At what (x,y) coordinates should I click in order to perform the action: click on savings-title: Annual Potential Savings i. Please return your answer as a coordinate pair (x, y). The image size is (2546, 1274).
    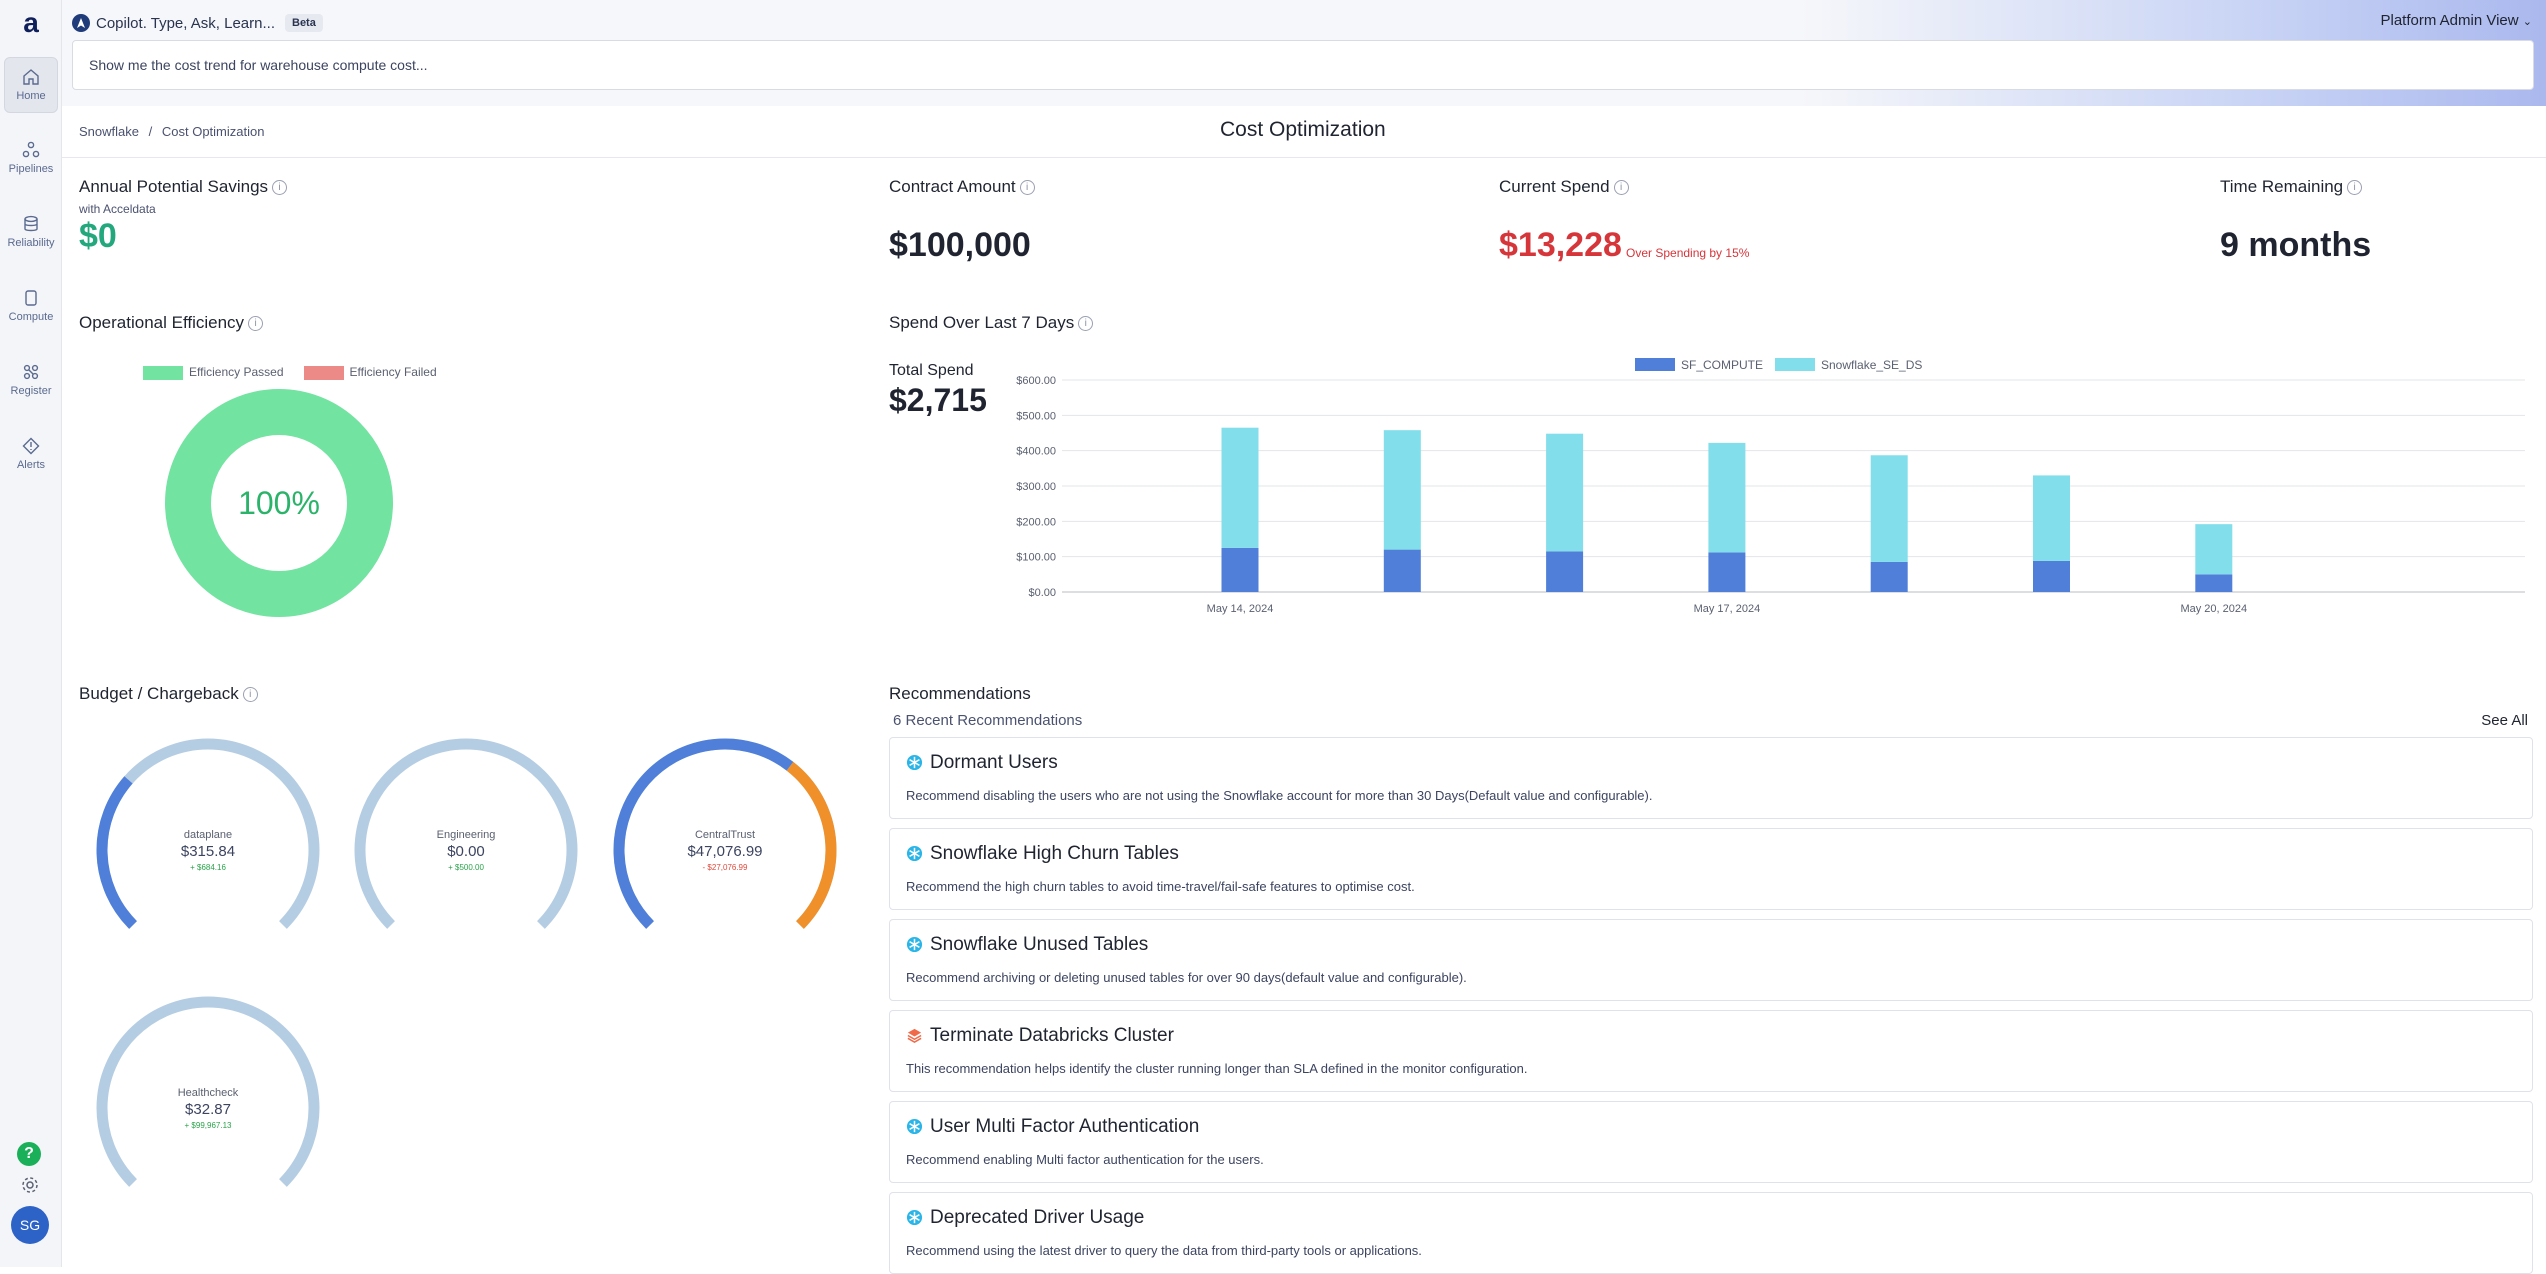
    Looking at the image, I should click on (183, 187).